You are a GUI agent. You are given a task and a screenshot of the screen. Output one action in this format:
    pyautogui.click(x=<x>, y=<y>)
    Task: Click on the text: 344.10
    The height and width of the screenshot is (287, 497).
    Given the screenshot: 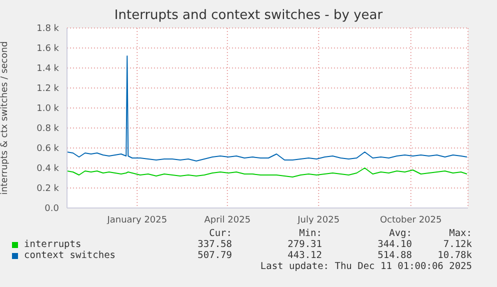 What is the action you would take?
    pyautogui.click(x=394, y=244)
    